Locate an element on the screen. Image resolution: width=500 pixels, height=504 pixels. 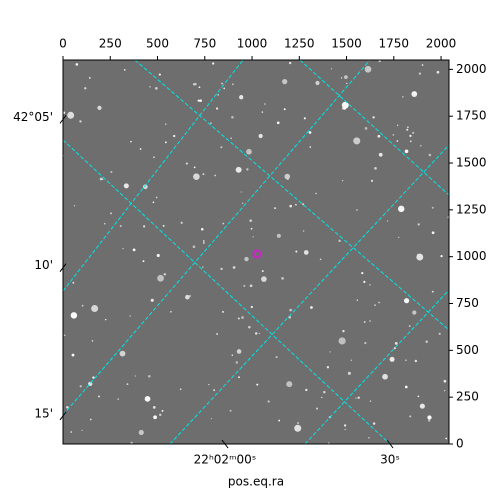
y-tick-label: 2000 is located at coordinates (471, 69).